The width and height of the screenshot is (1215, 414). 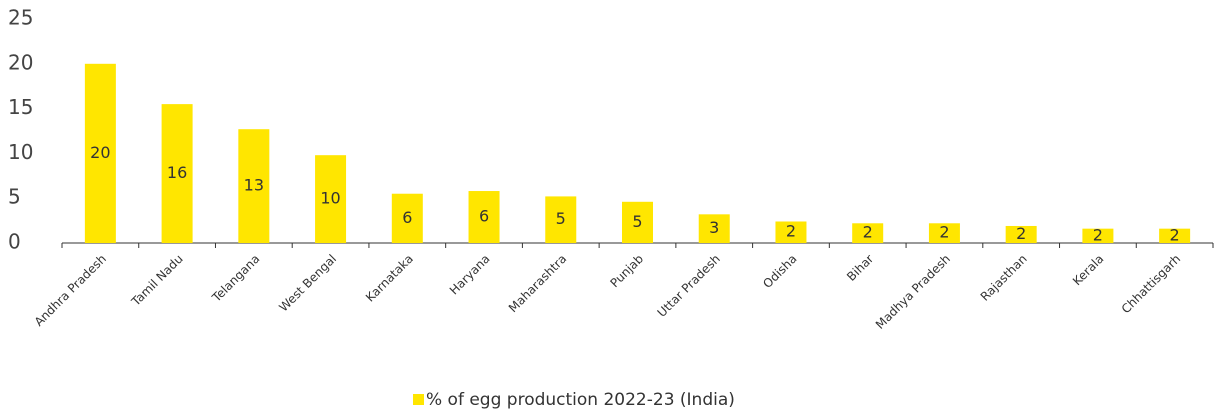 I want to click on value-label: 20, so click(x=100, y=152).